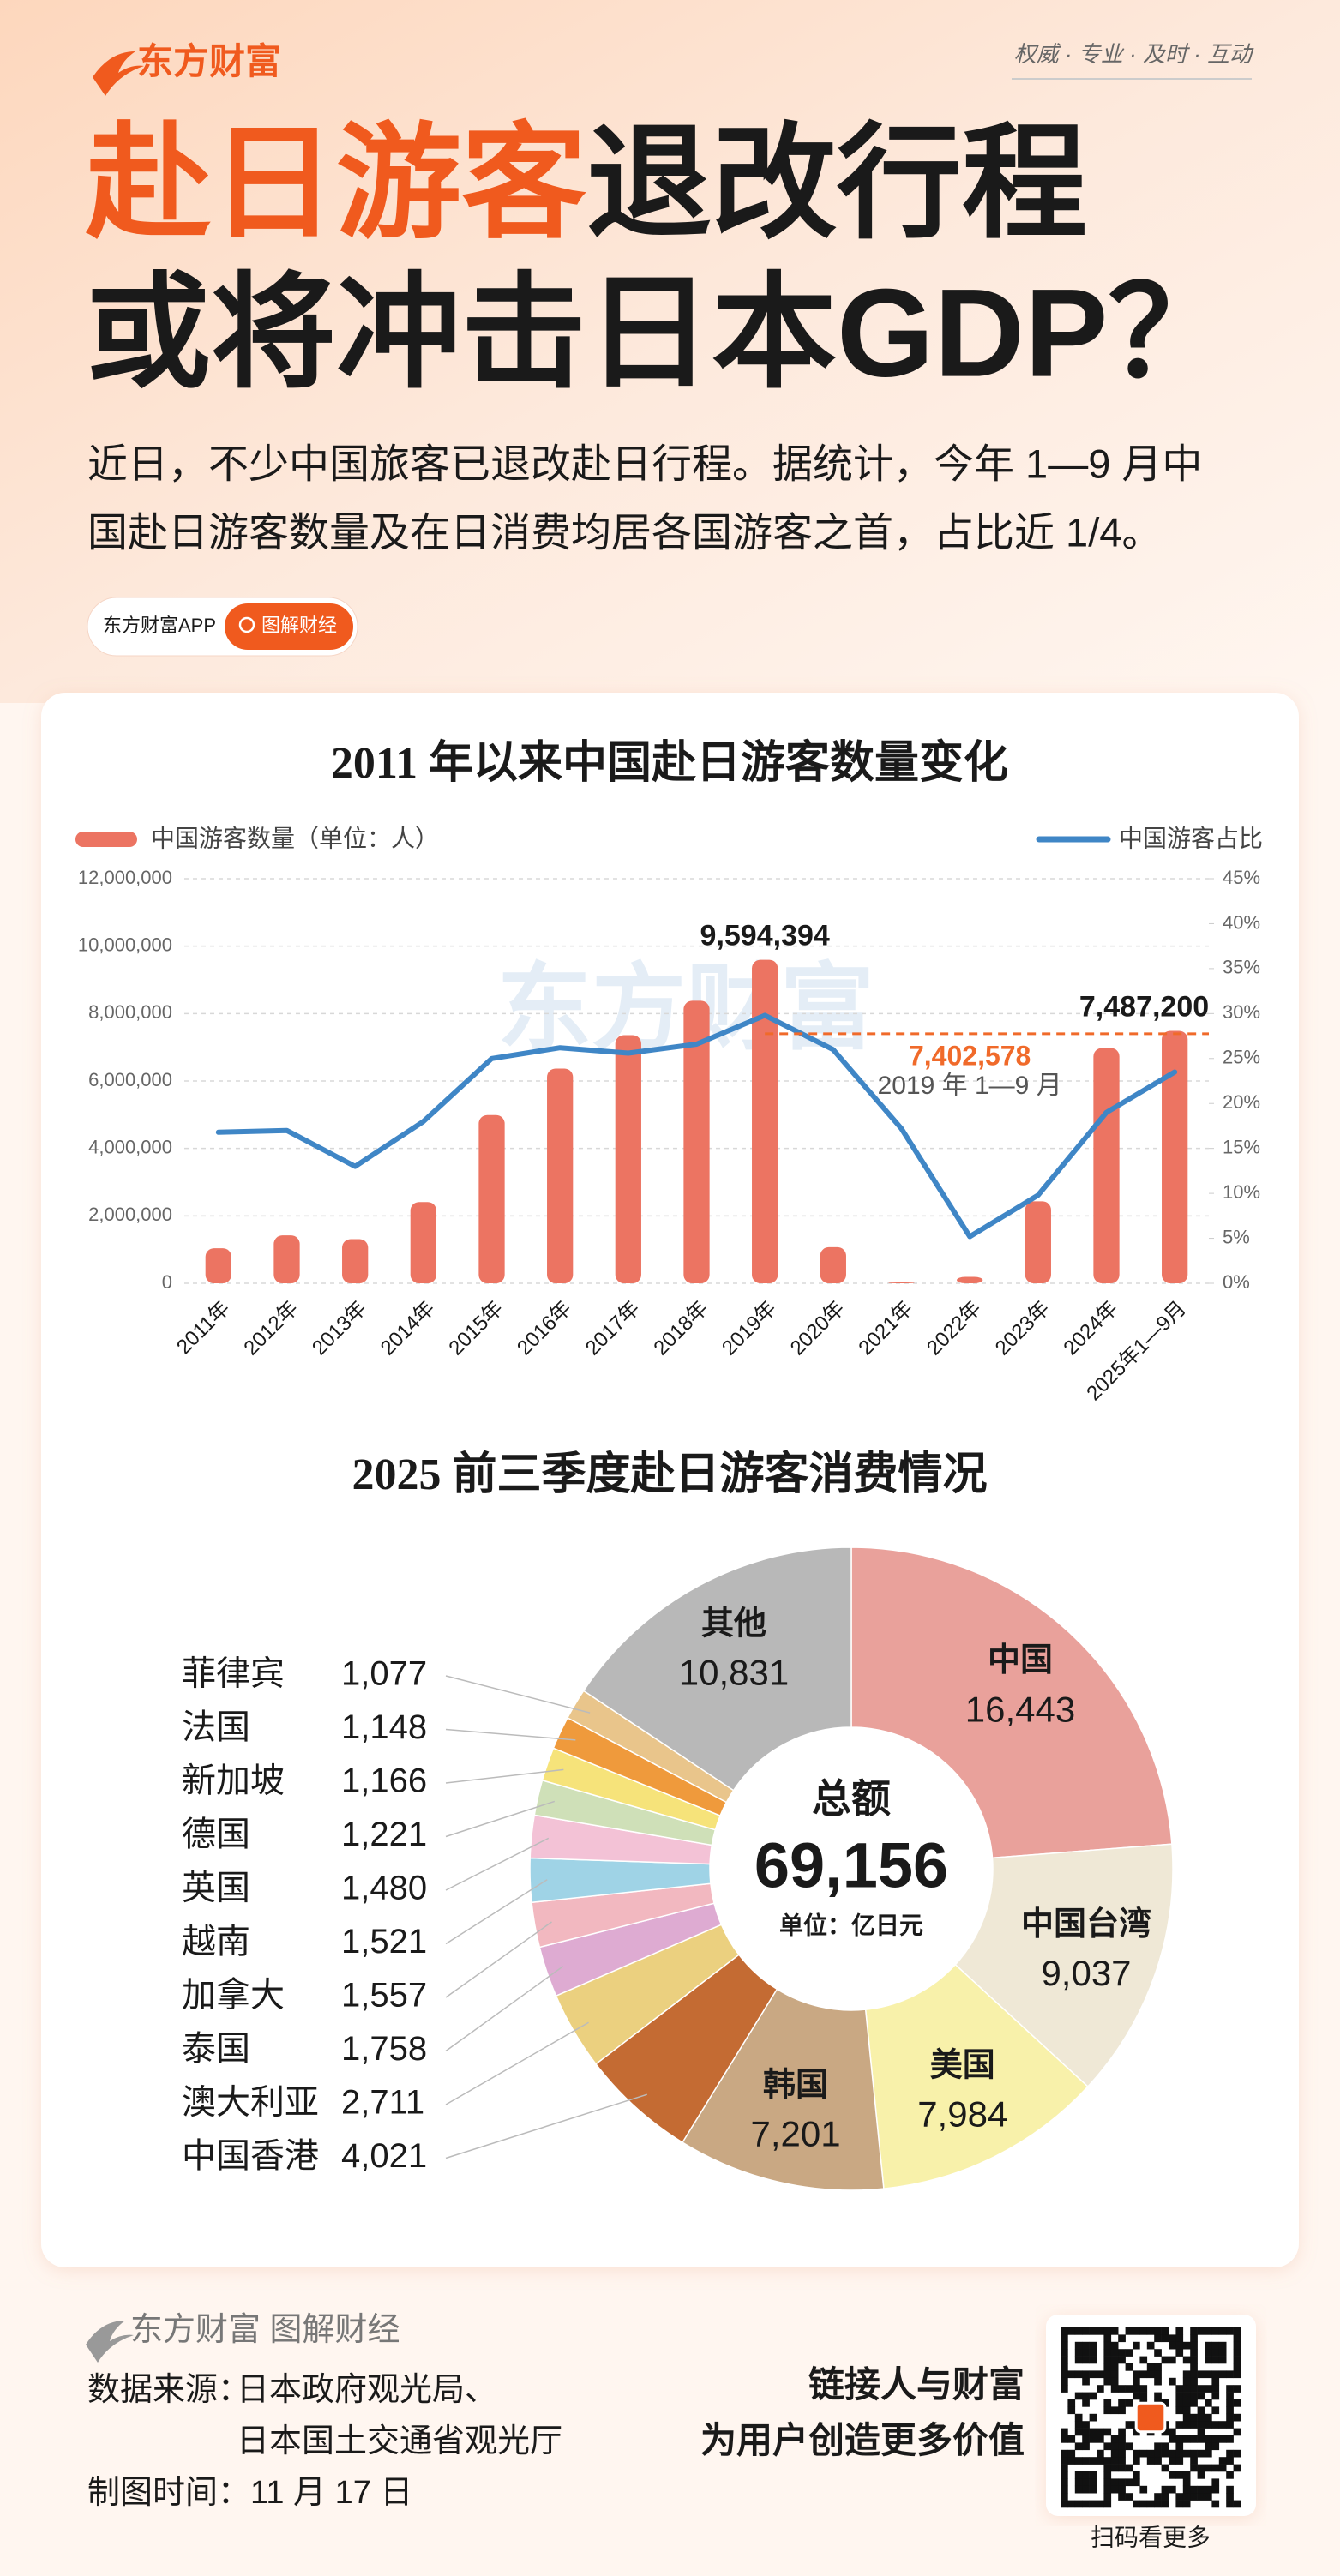 The width and height of the screenshot is (1340, 2576). Describe the element at coordinates (299, 625) in the screenshot. I see `tag-label: 图解财经` at that location.